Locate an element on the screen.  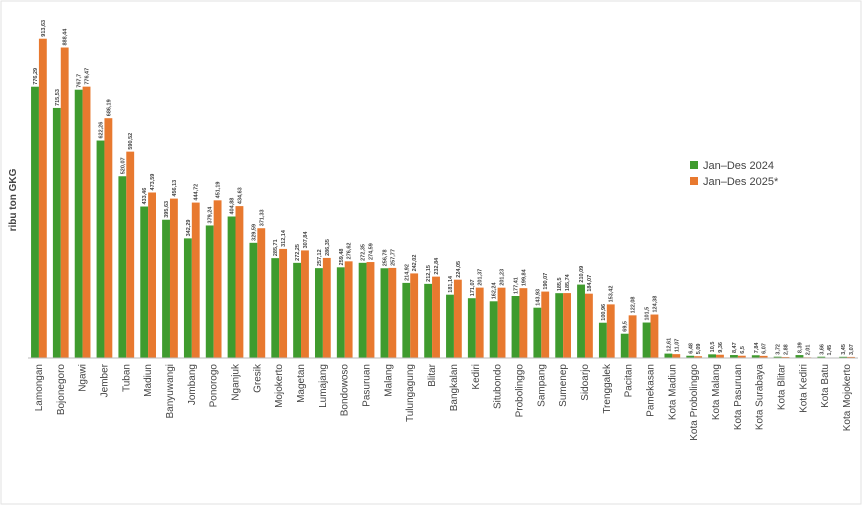
value-label: 286,35 is located at coordinates (328, 247).